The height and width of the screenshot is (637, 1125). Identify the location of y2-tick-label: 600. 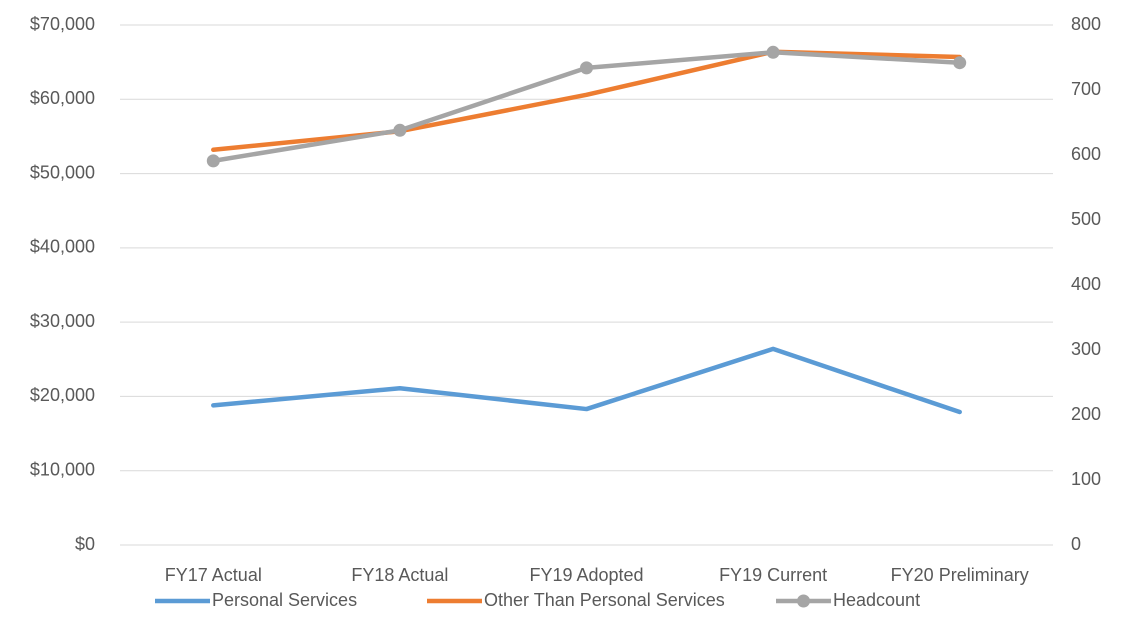
(1086, 154).